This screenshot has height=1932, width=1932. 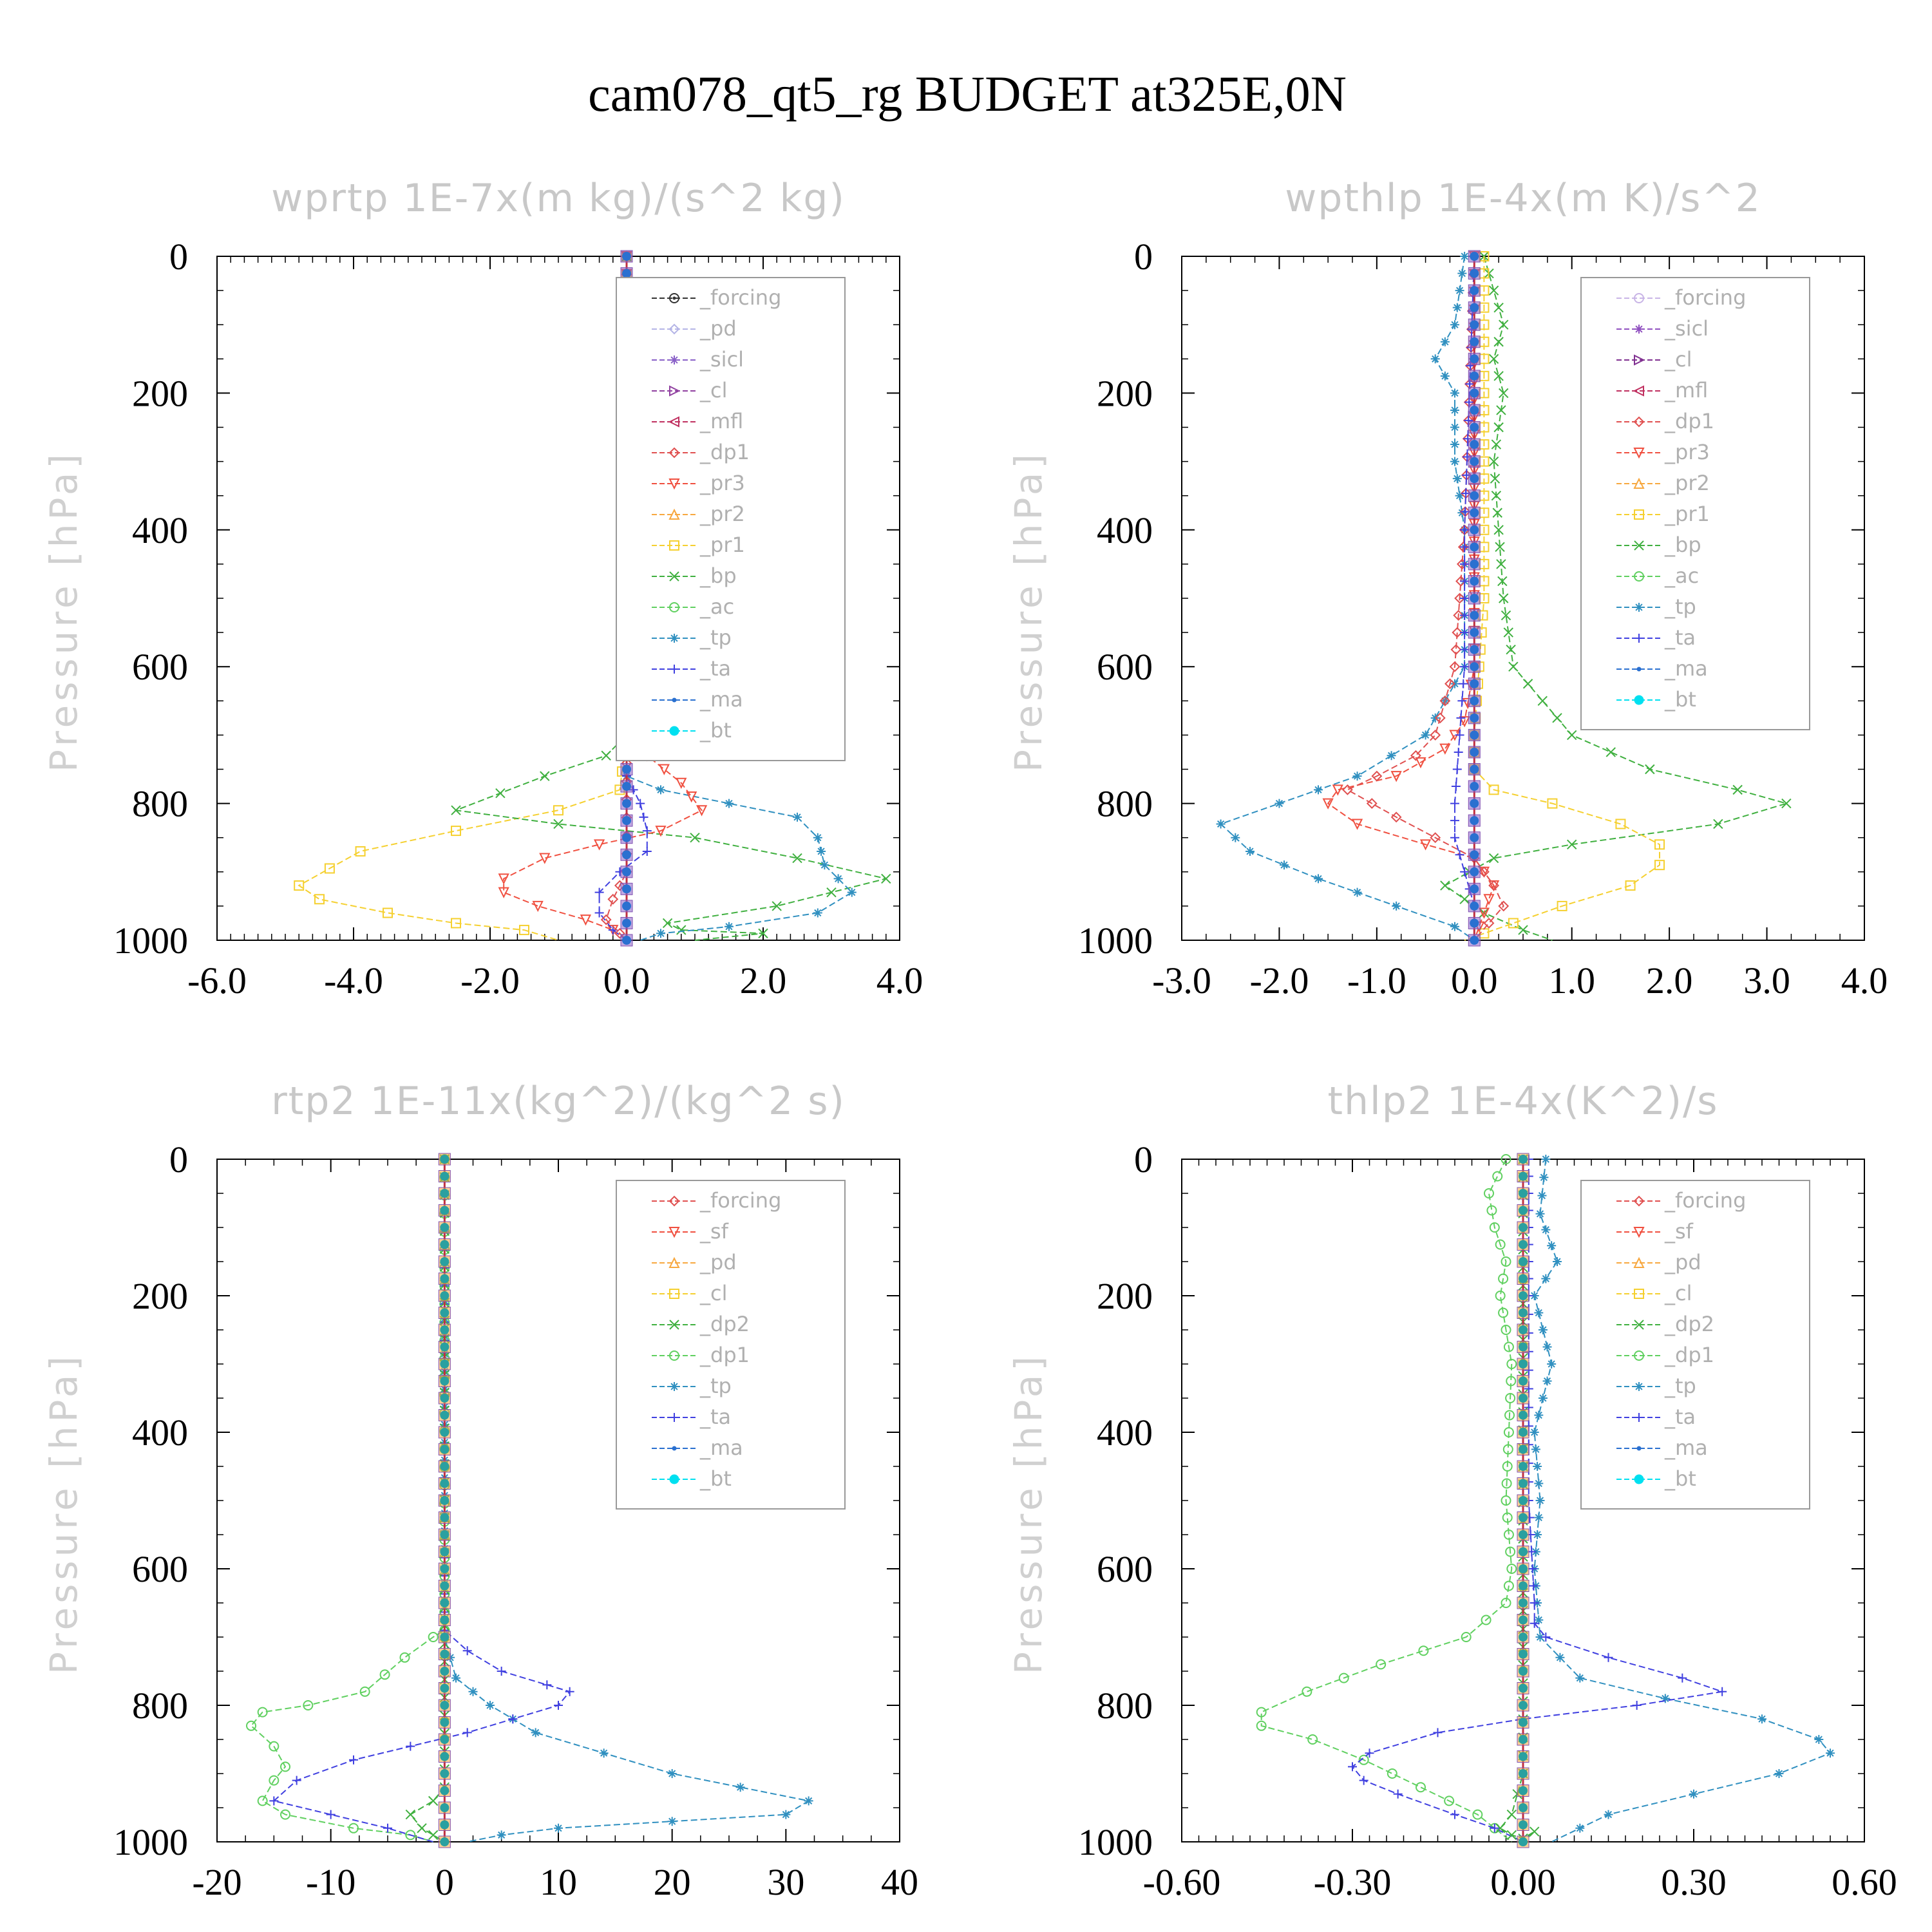 What do you see at coordinates (698, 483) in the screenshot?
I see `legend-item: _pr3` at bounding box center [698, 483].